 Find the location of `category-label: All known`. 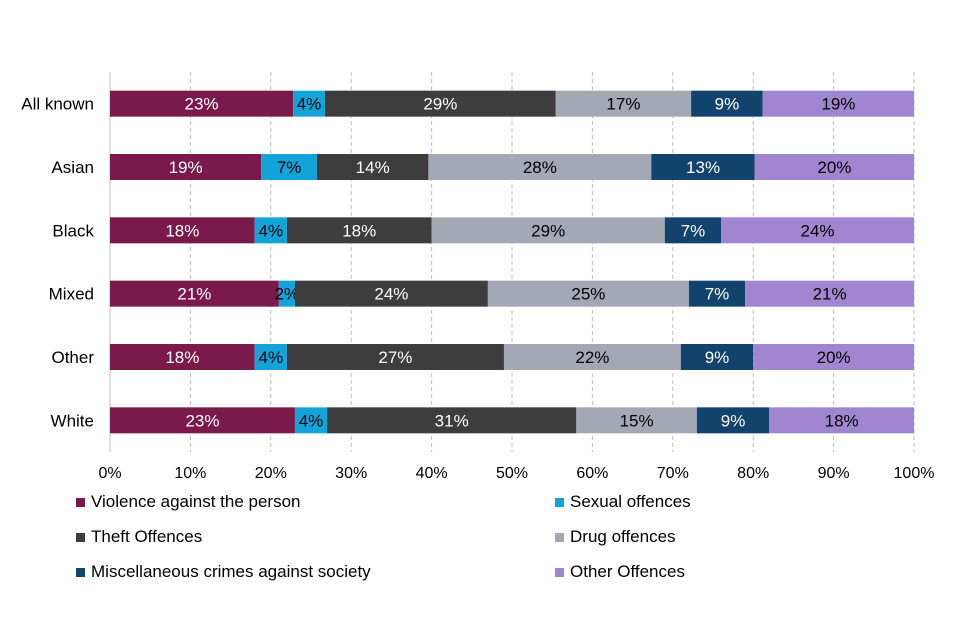

category-label: All known is located at coordinates (57, 104).